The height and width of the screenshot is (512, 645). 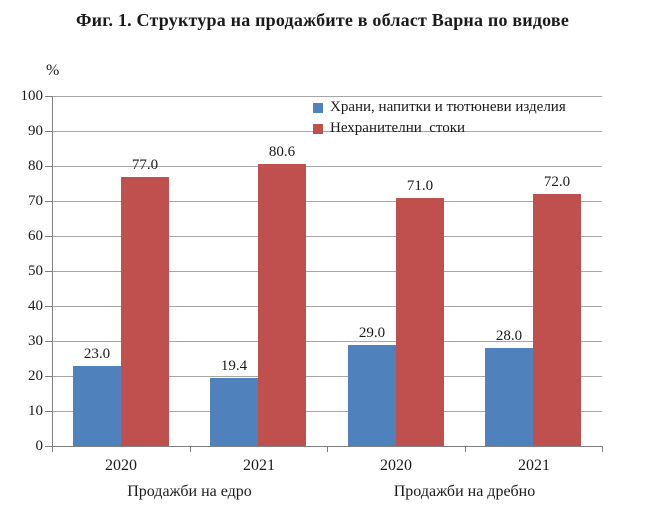 I want to click on legend-item-series2: Нехранителни стоки, so click(x=439, y=128).